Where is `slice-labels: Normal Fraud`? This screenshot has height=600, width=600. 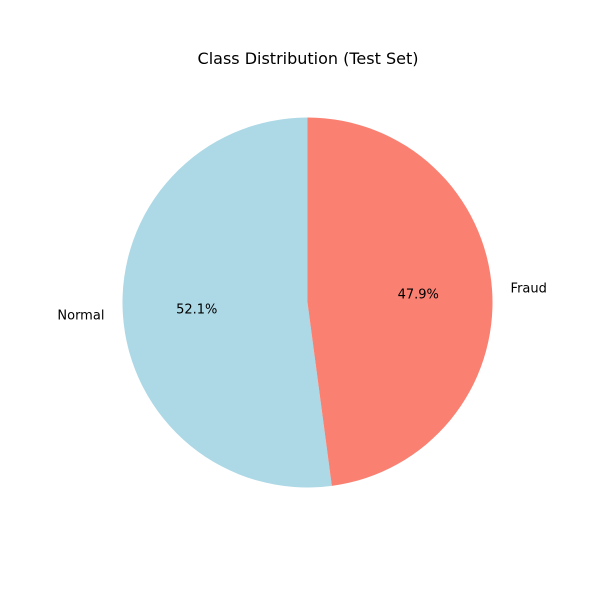
slice-labels: Normal Fraud is located at coordinates (302, 303).